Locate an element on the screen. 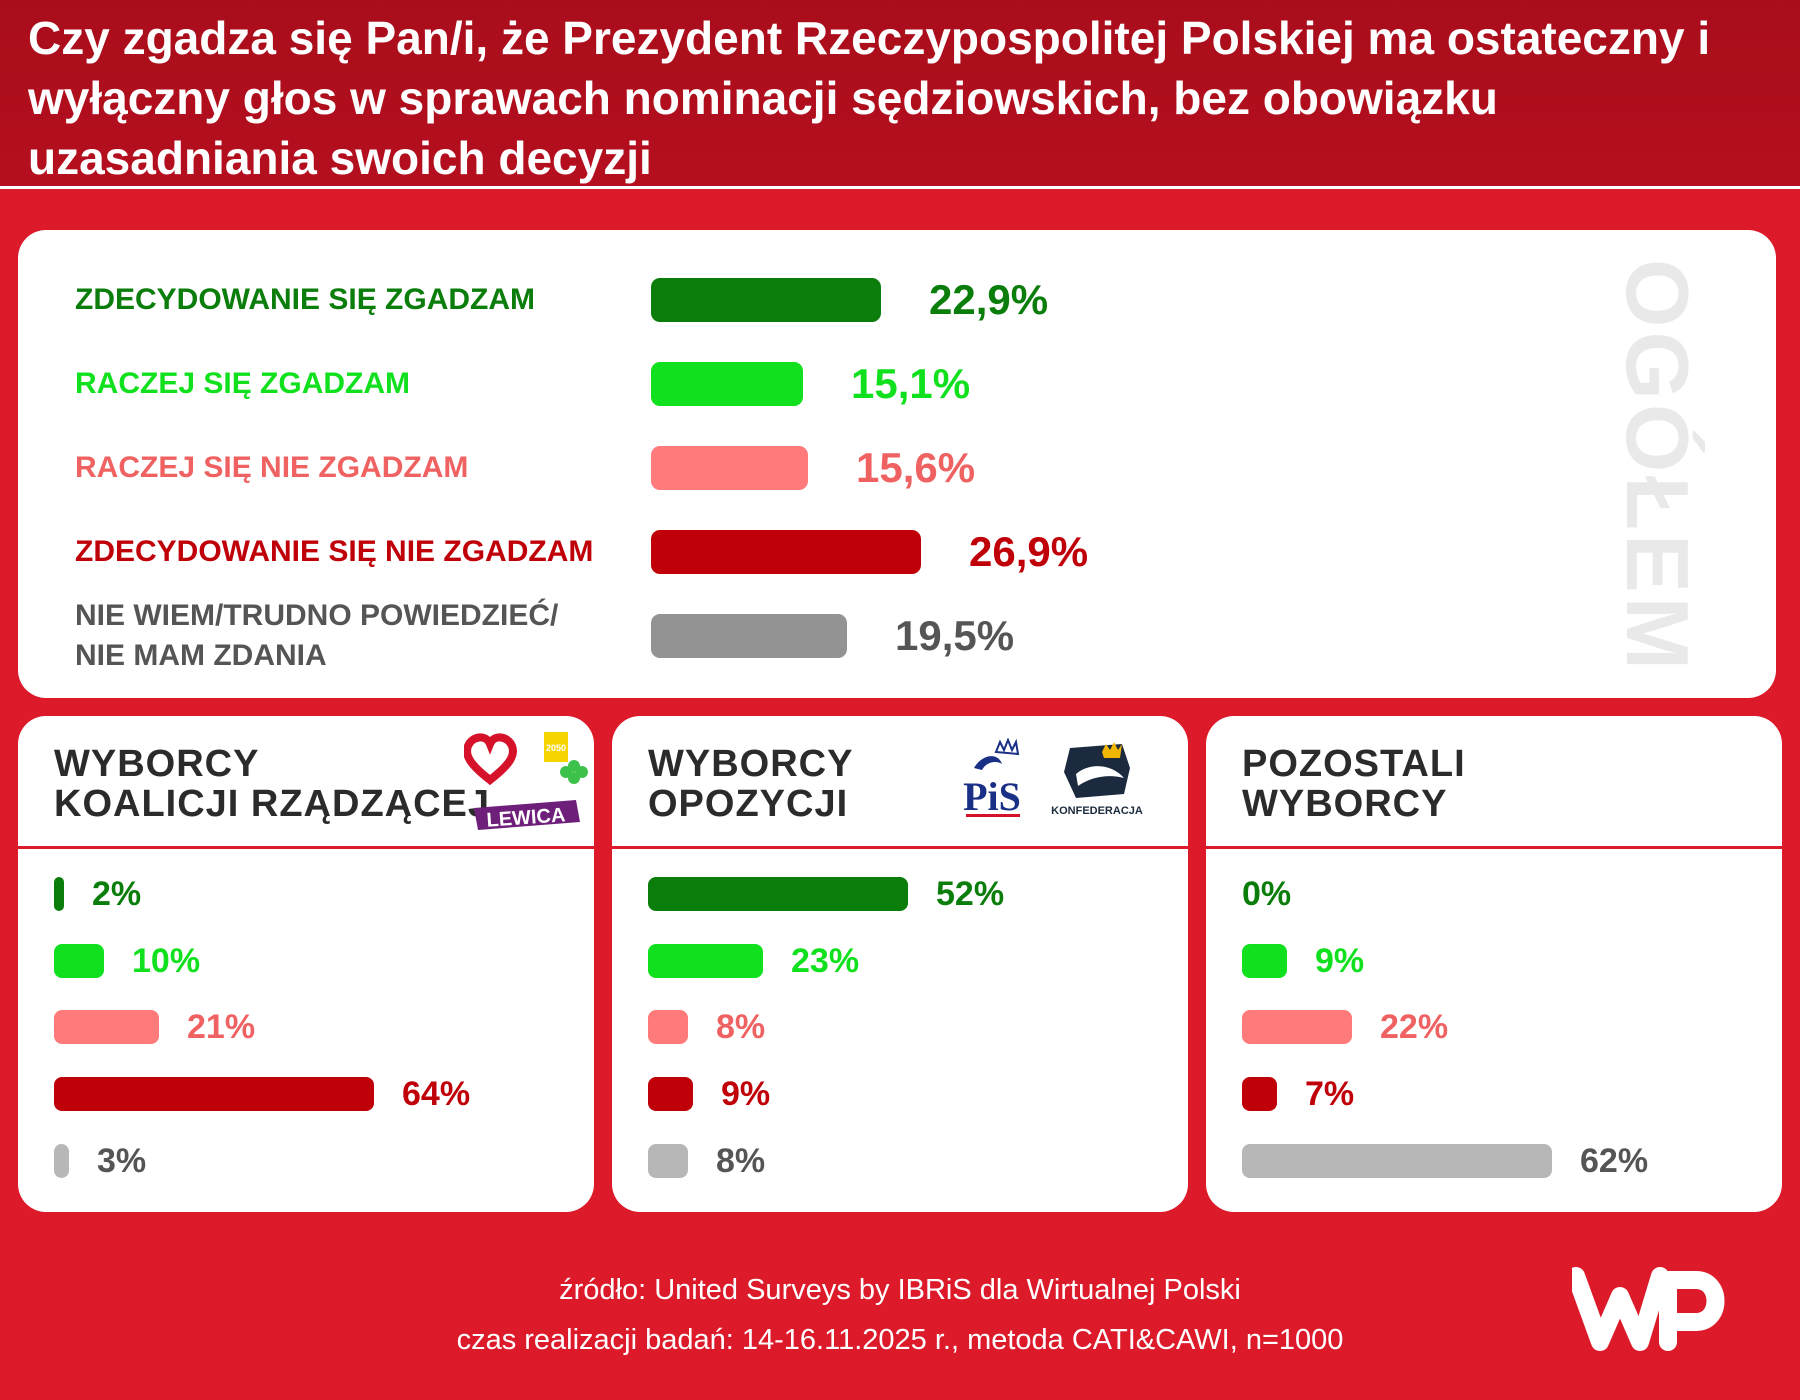  overall-value-dont-know: 19,5% is located at coordinates (955, 635).